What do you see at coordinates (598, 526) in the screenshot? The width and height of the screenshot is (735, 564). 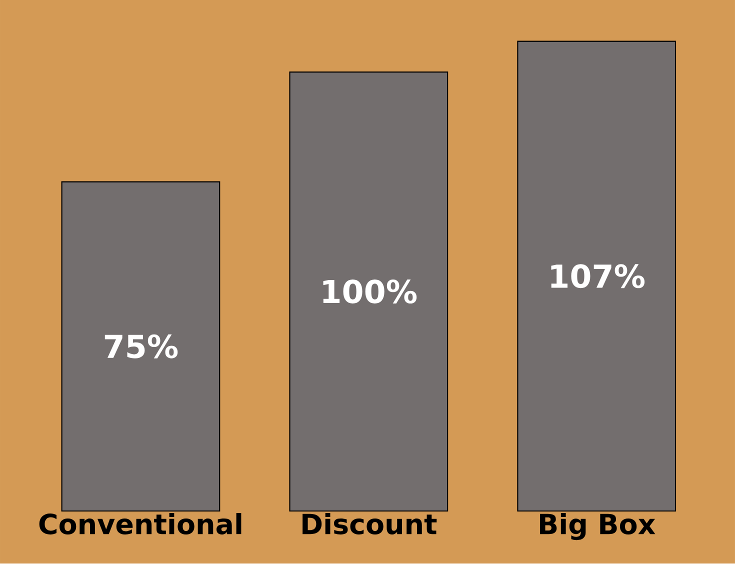 I see `x-tick-label: Big Box` at bounding box center [598, 526].